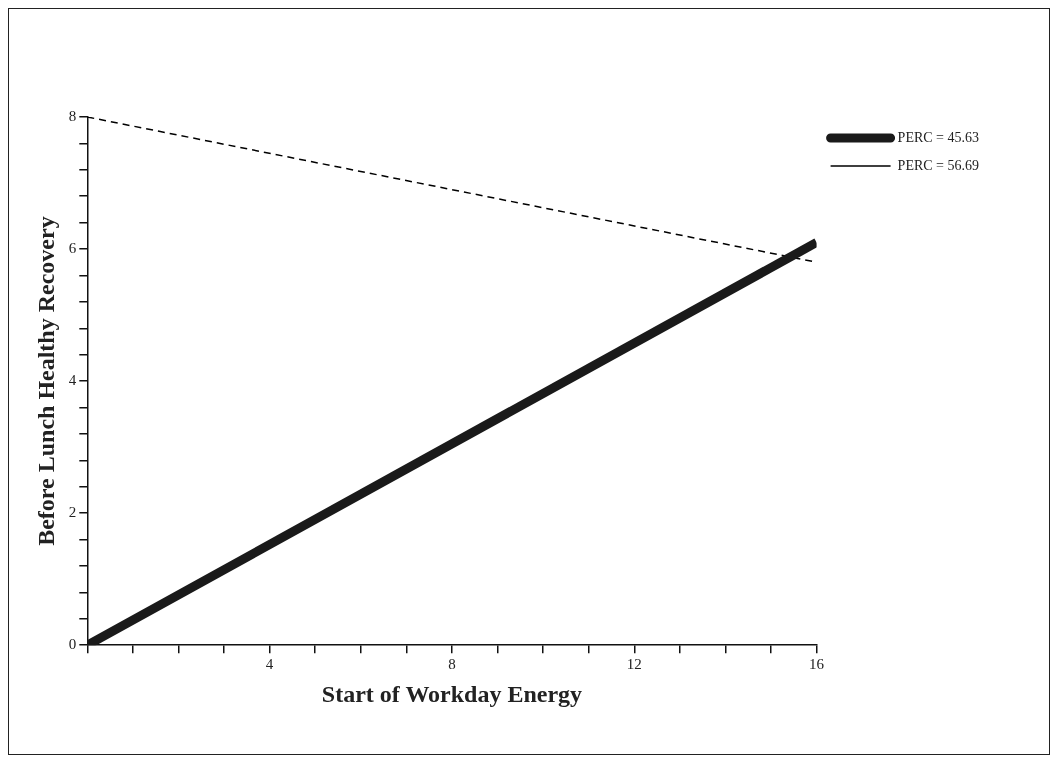  I want to click on x-tick-label: 12, so click(634, 664).